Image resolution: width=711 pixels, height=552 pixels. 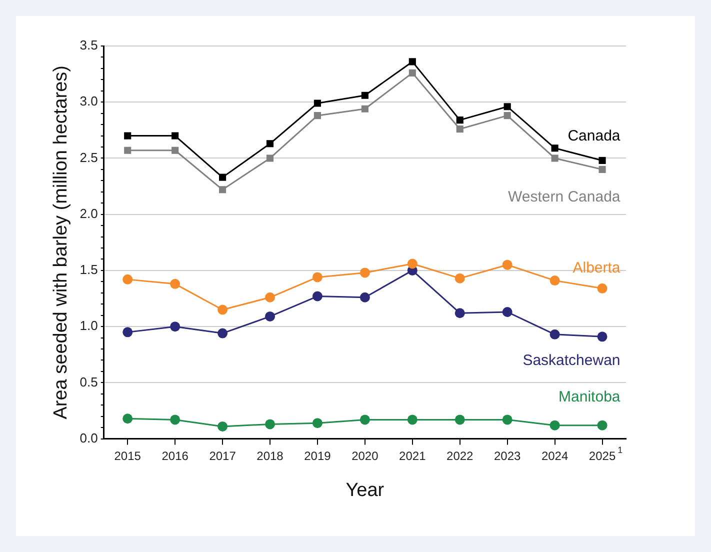 What do you see at coordinates (318, 456) in the screenshot?
I see `x-tick-label: 2019` at bounding box center [318, 456].